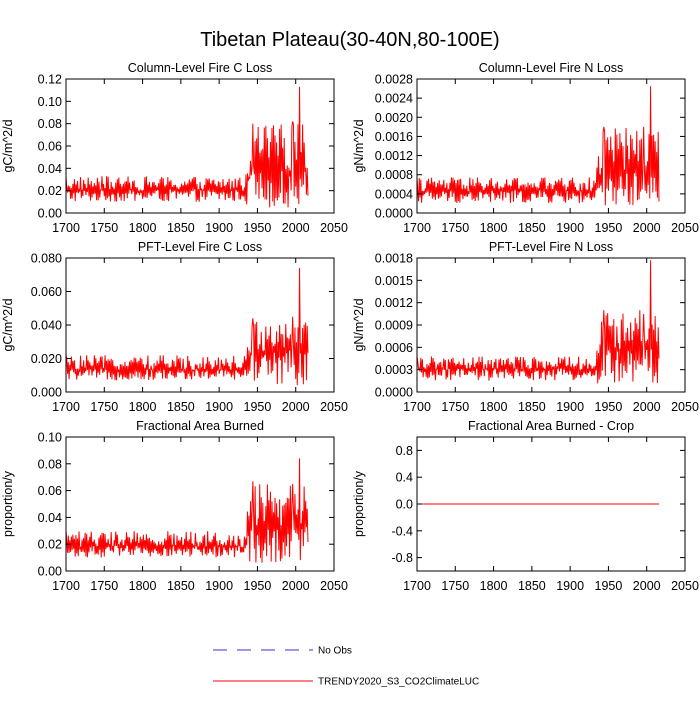  What do you see at coordinates (394, 348) in the screenshot?
I see `y-tick-label: 0.0006` at bounding box center [394, 348].